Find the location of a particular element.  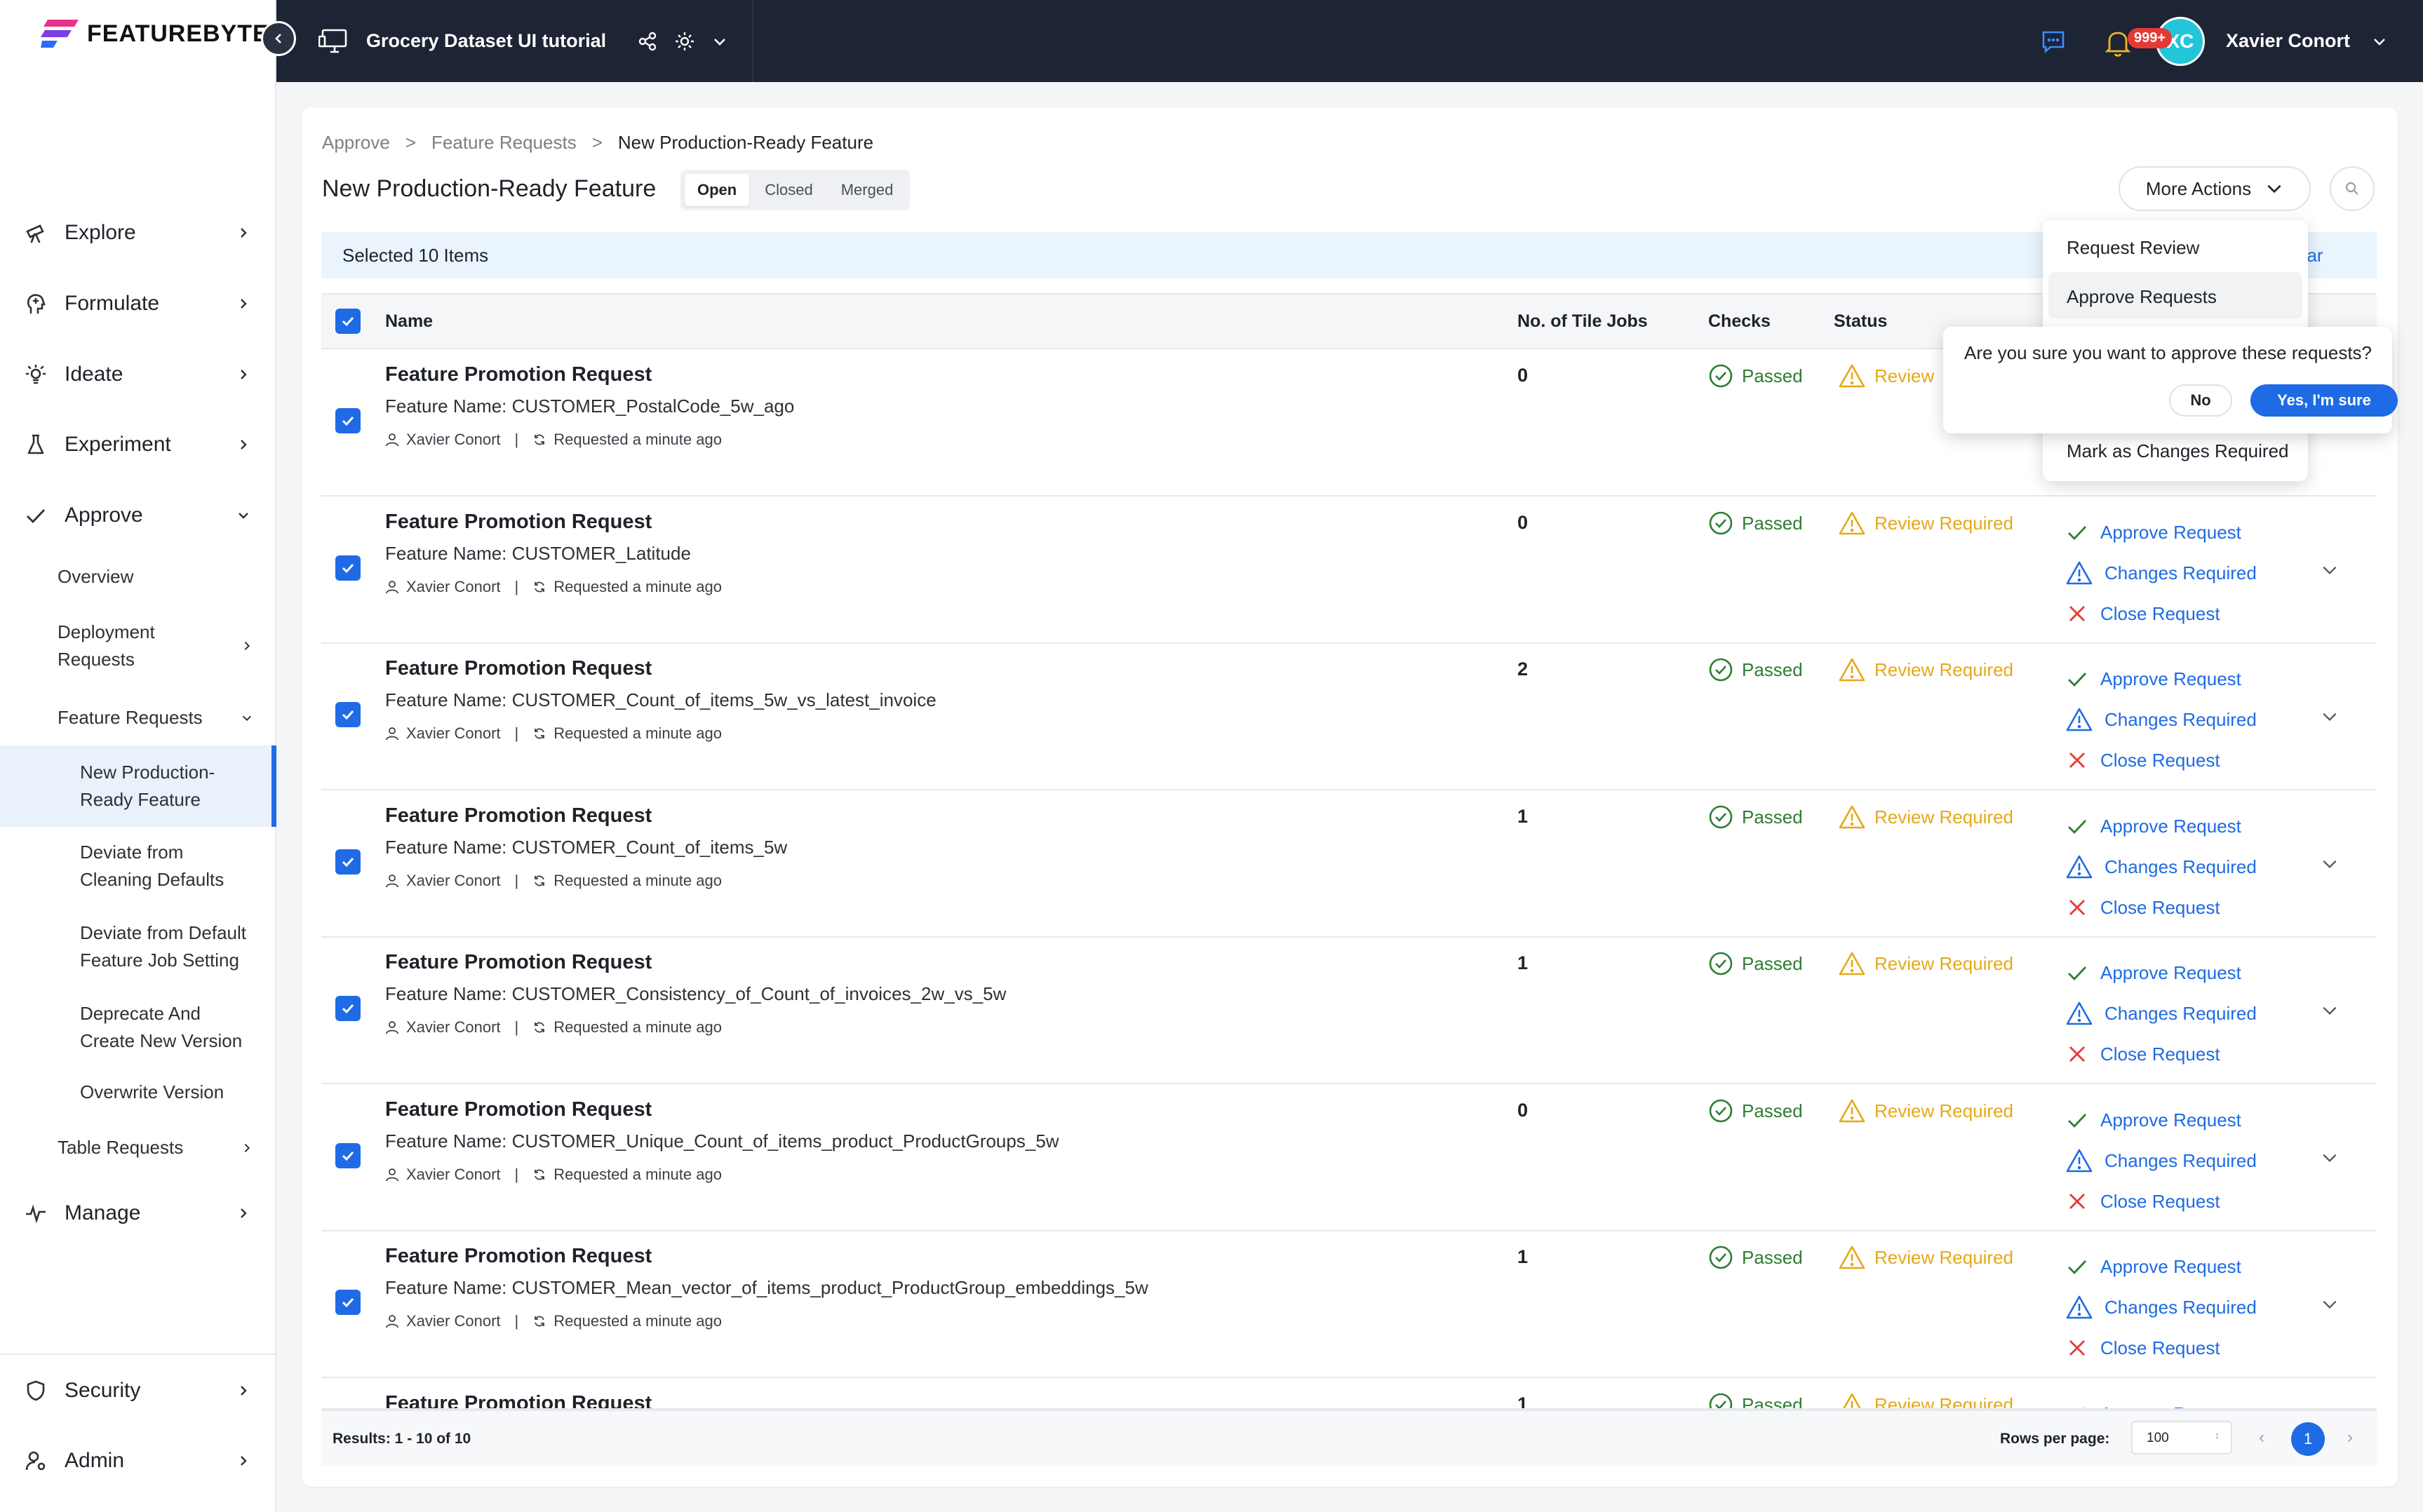

tab-closed: Closed is located at coordinates (789, 189).